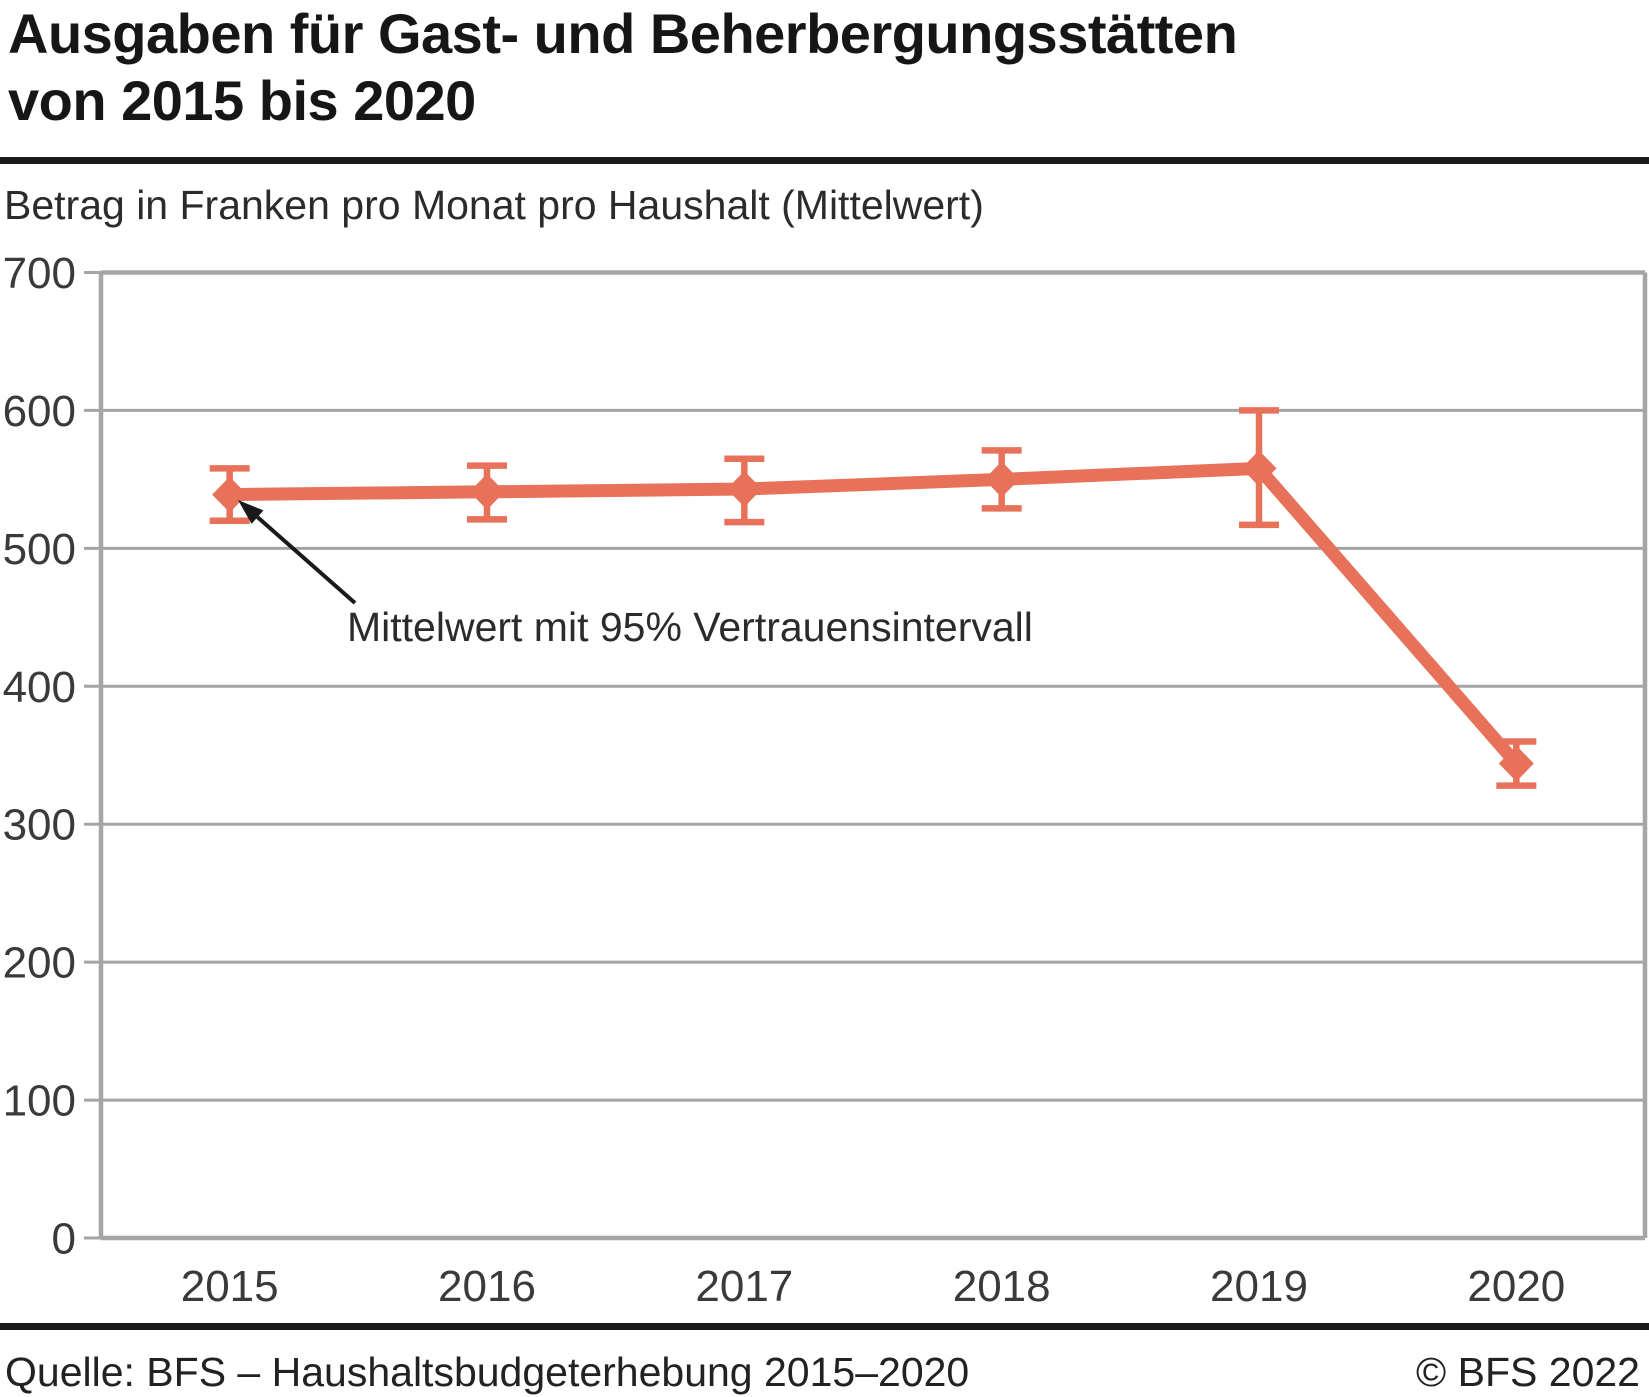 The width and height of the screenshot is (1649, 1397). Describe the element at coordinates (487, 1286) in the screenshot. I see `x-axis-label: 2016` at that location.